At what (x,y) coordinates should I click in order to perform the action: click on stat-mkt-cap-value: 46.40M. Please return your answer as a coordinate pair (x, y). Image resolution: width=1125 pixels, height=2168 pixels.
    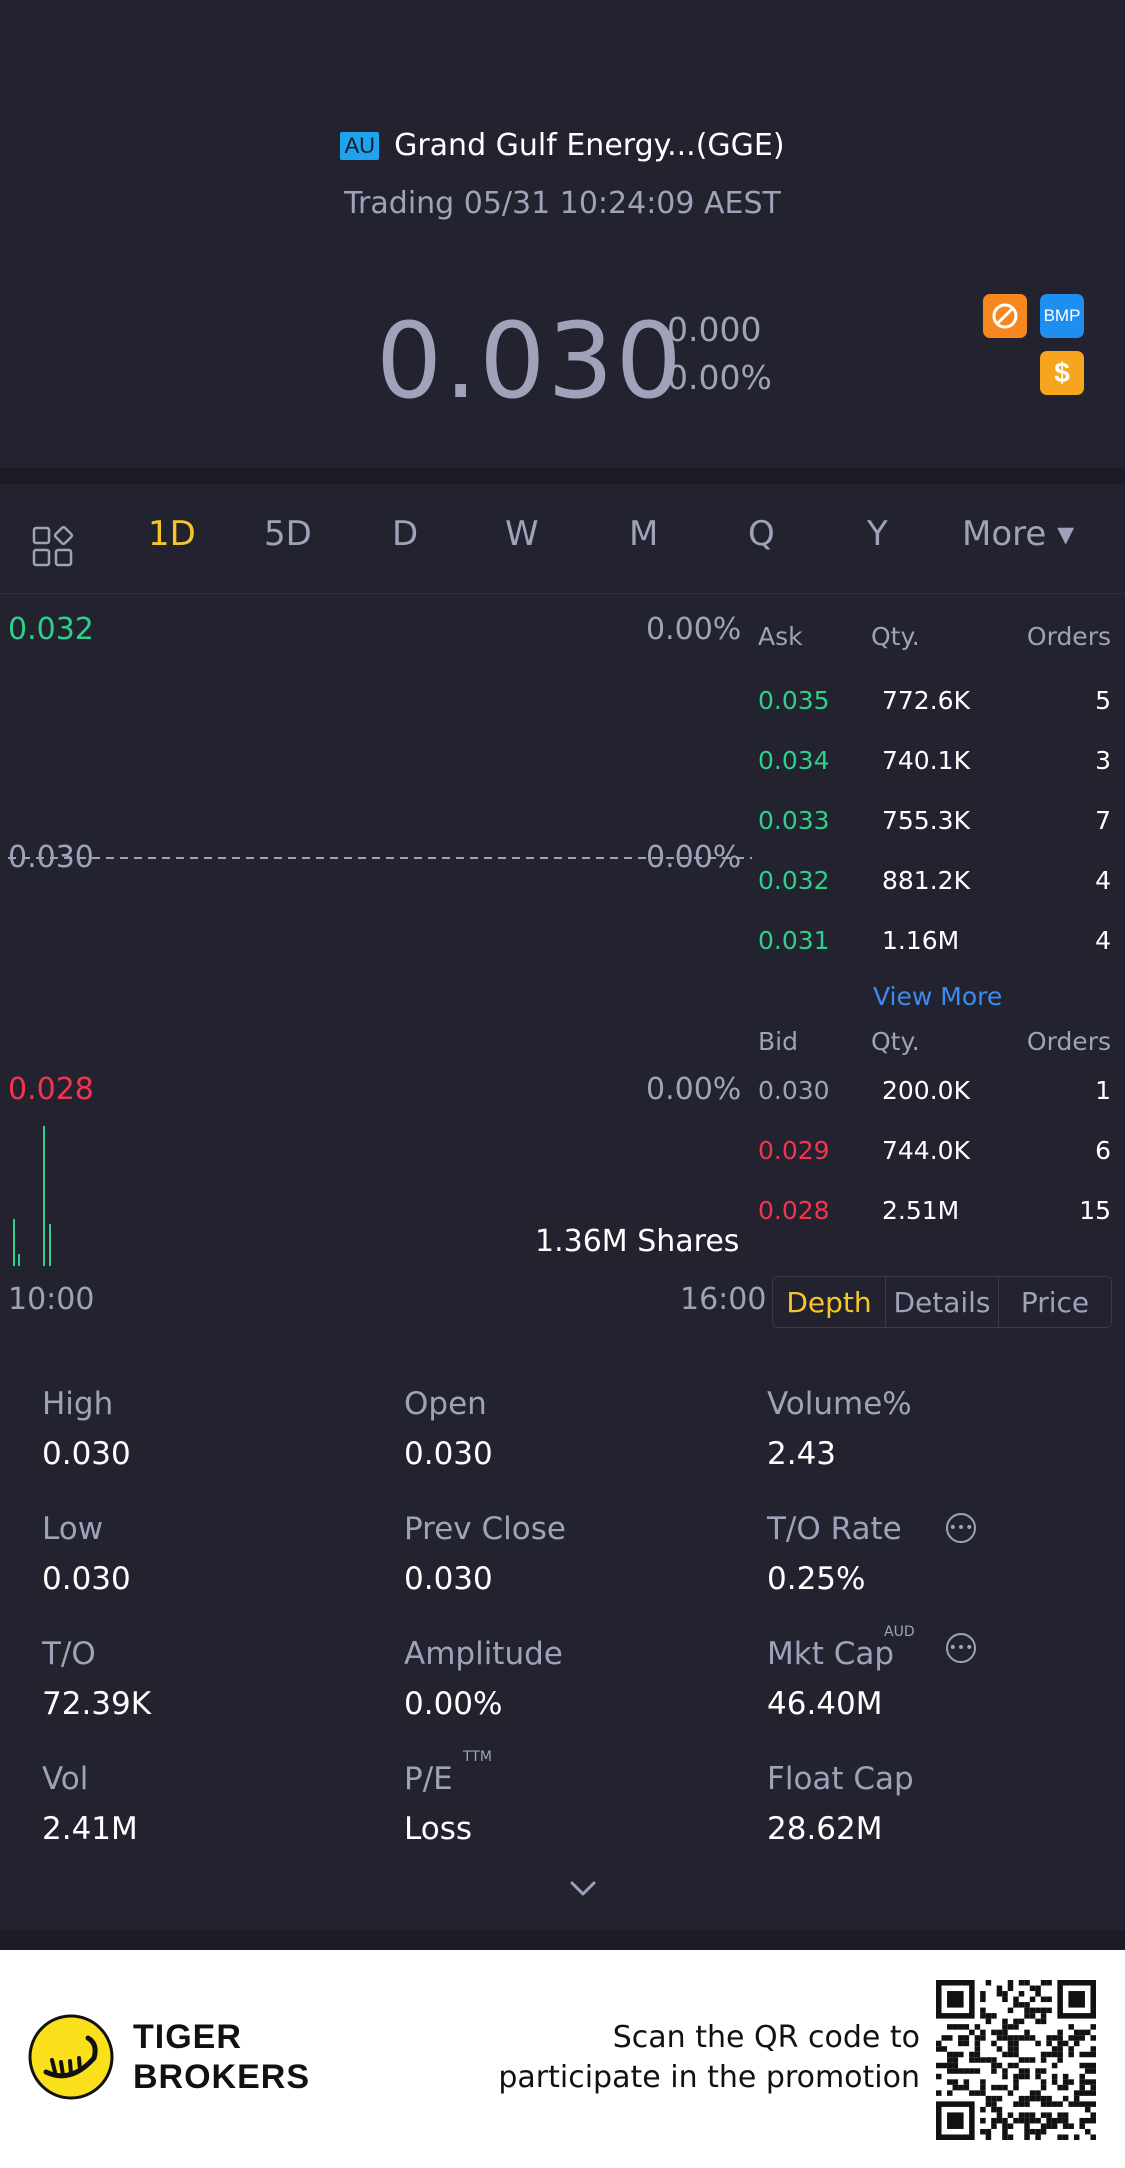
    Looking at the image, I should click on (825, 1704).